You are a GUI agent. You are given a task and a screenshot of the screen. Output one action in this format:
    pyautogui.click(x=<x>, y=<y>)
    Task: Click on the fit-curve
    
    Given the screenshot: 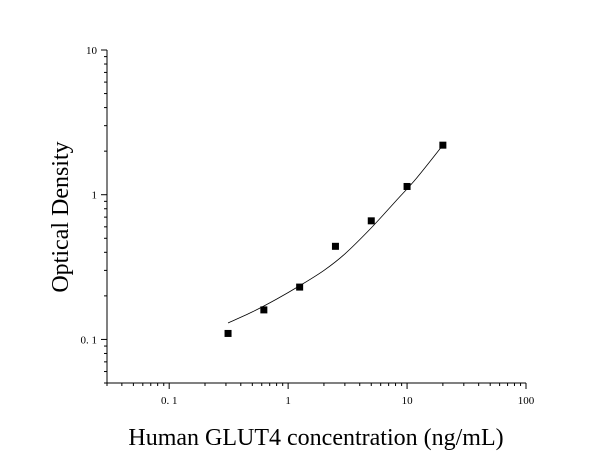 What is the action you would take?
    pyautogui.click(x=335, y=234)
    